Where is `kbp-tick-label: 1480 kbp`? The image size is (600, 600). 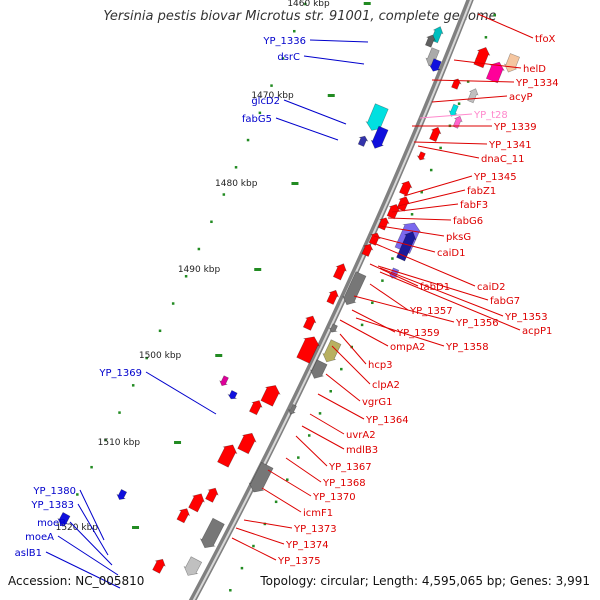
kbp-tick-label: 1480 kbp is located at coordinates (236, 184).